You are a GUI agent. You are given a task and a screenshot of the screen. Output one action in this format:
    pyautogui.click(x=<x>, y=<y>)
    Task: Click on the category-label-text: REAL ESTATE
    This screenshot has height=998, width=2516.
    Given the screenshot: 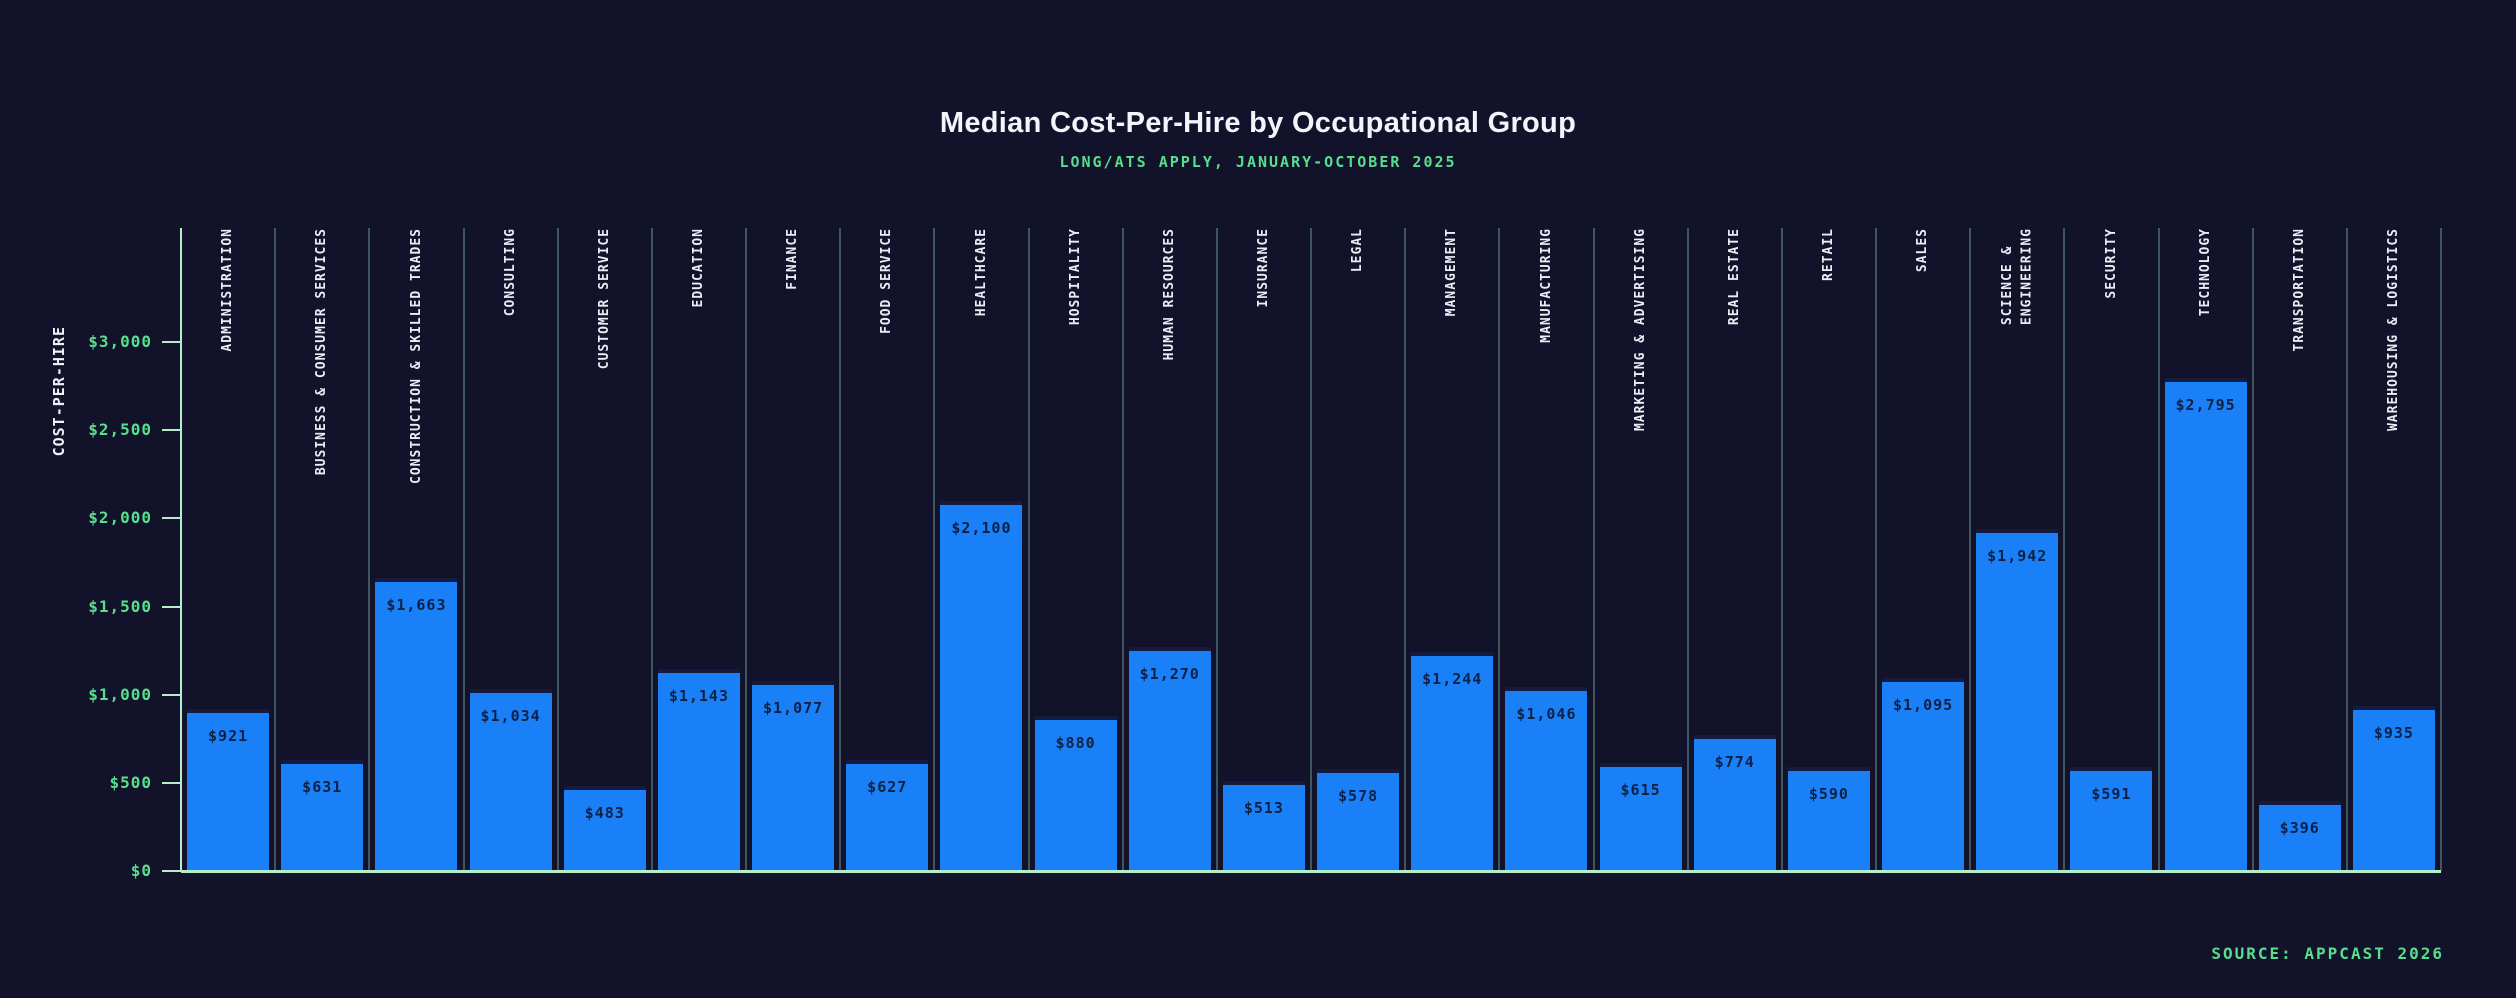 What is the action you would take?
    pyautogui.click(x=1734, y=277)
    